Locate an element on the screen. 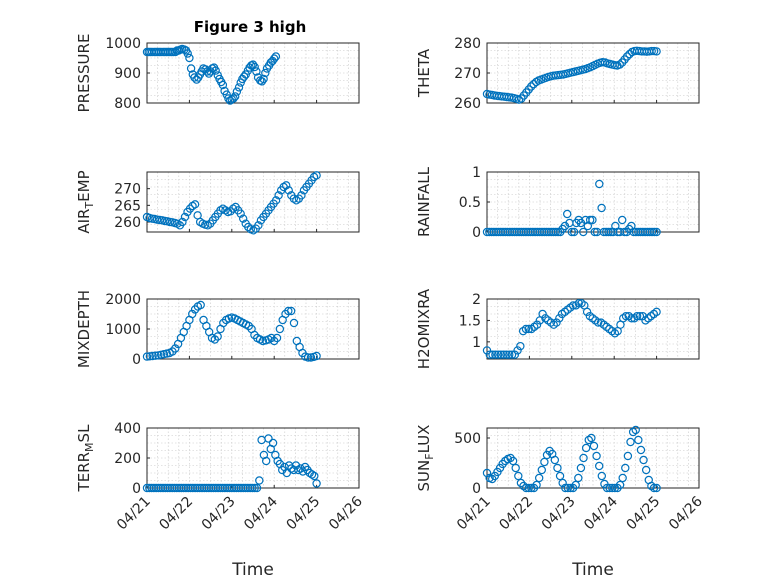 The image size is (778, 583). y-axis-label: SUNFLUX is located at coordinates (425, 458).